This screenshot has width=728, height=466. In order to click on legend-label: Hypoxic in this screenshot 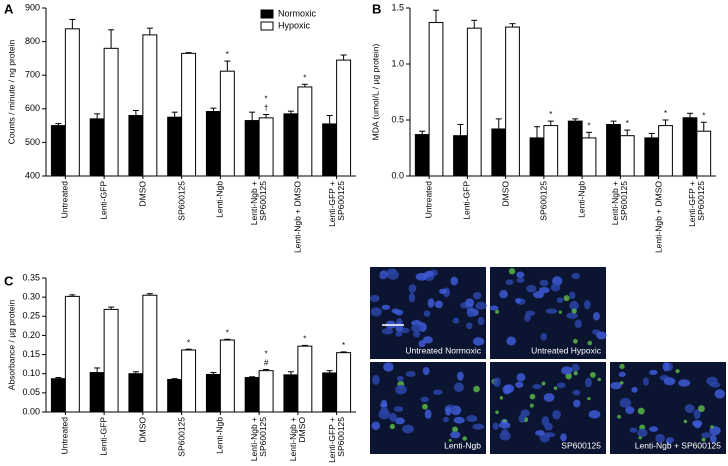, I will do `click(294, 25)`.